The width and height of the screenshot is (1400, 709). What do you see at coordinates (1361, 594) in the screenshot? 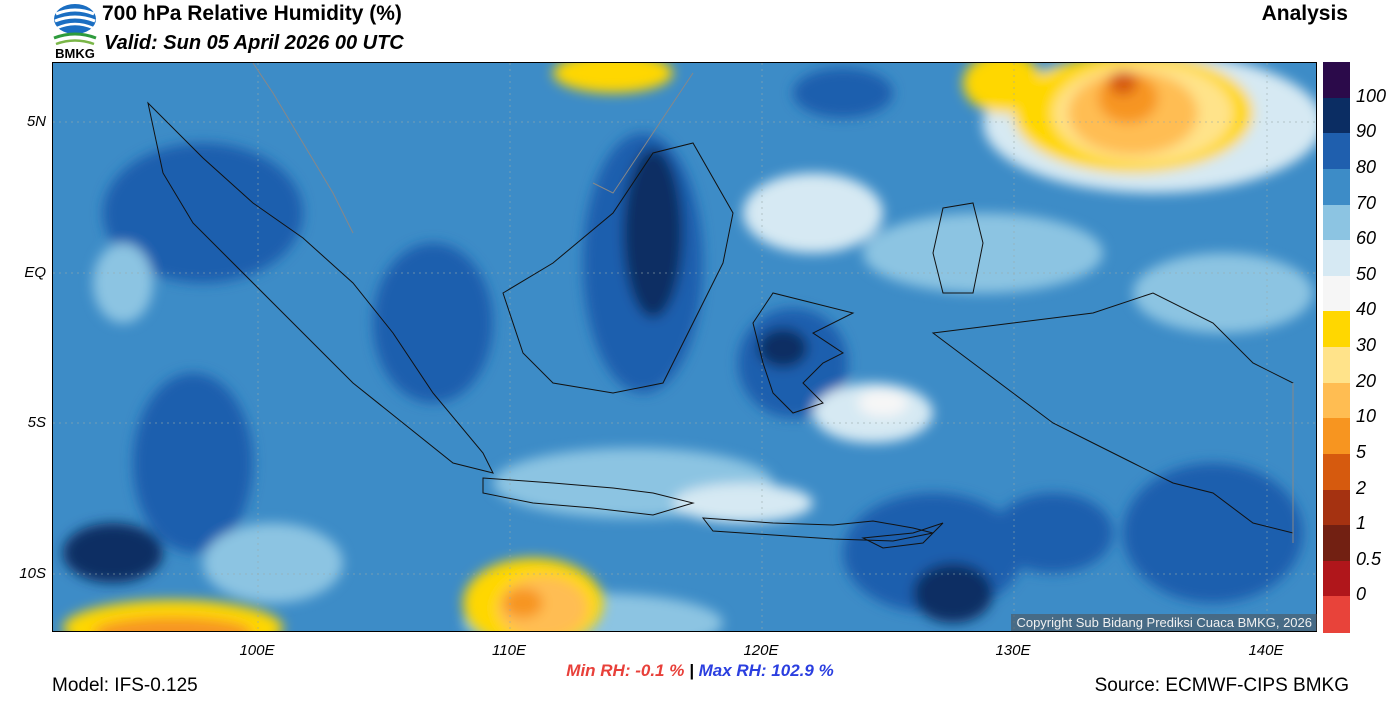
I see `colorbar-label: 0` at bounding box center [1361, 594].